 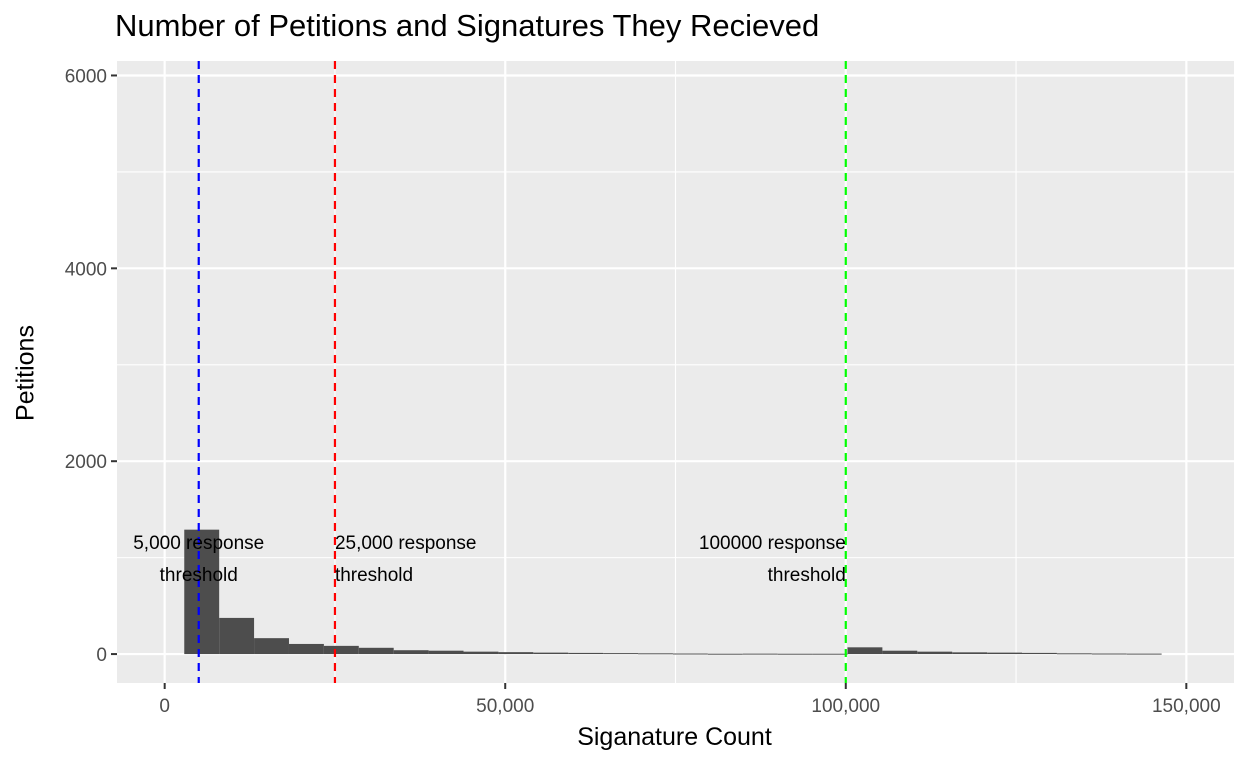 What do you see at coordinates (25, 373) in the screenshot?
I see `y-axis-label: Petitions` at bounding box center [25, 373].